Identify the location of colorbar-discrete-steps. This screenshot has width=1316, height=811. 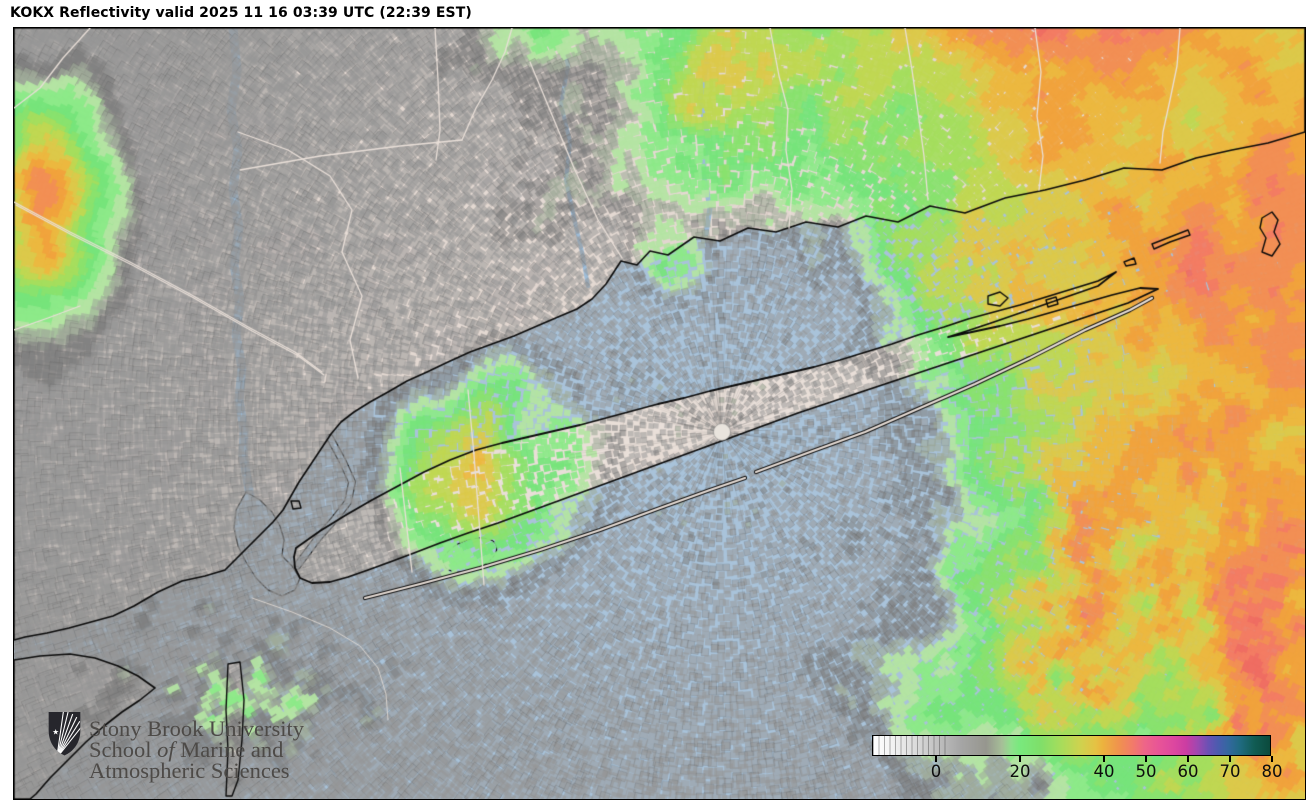
(910, 745).